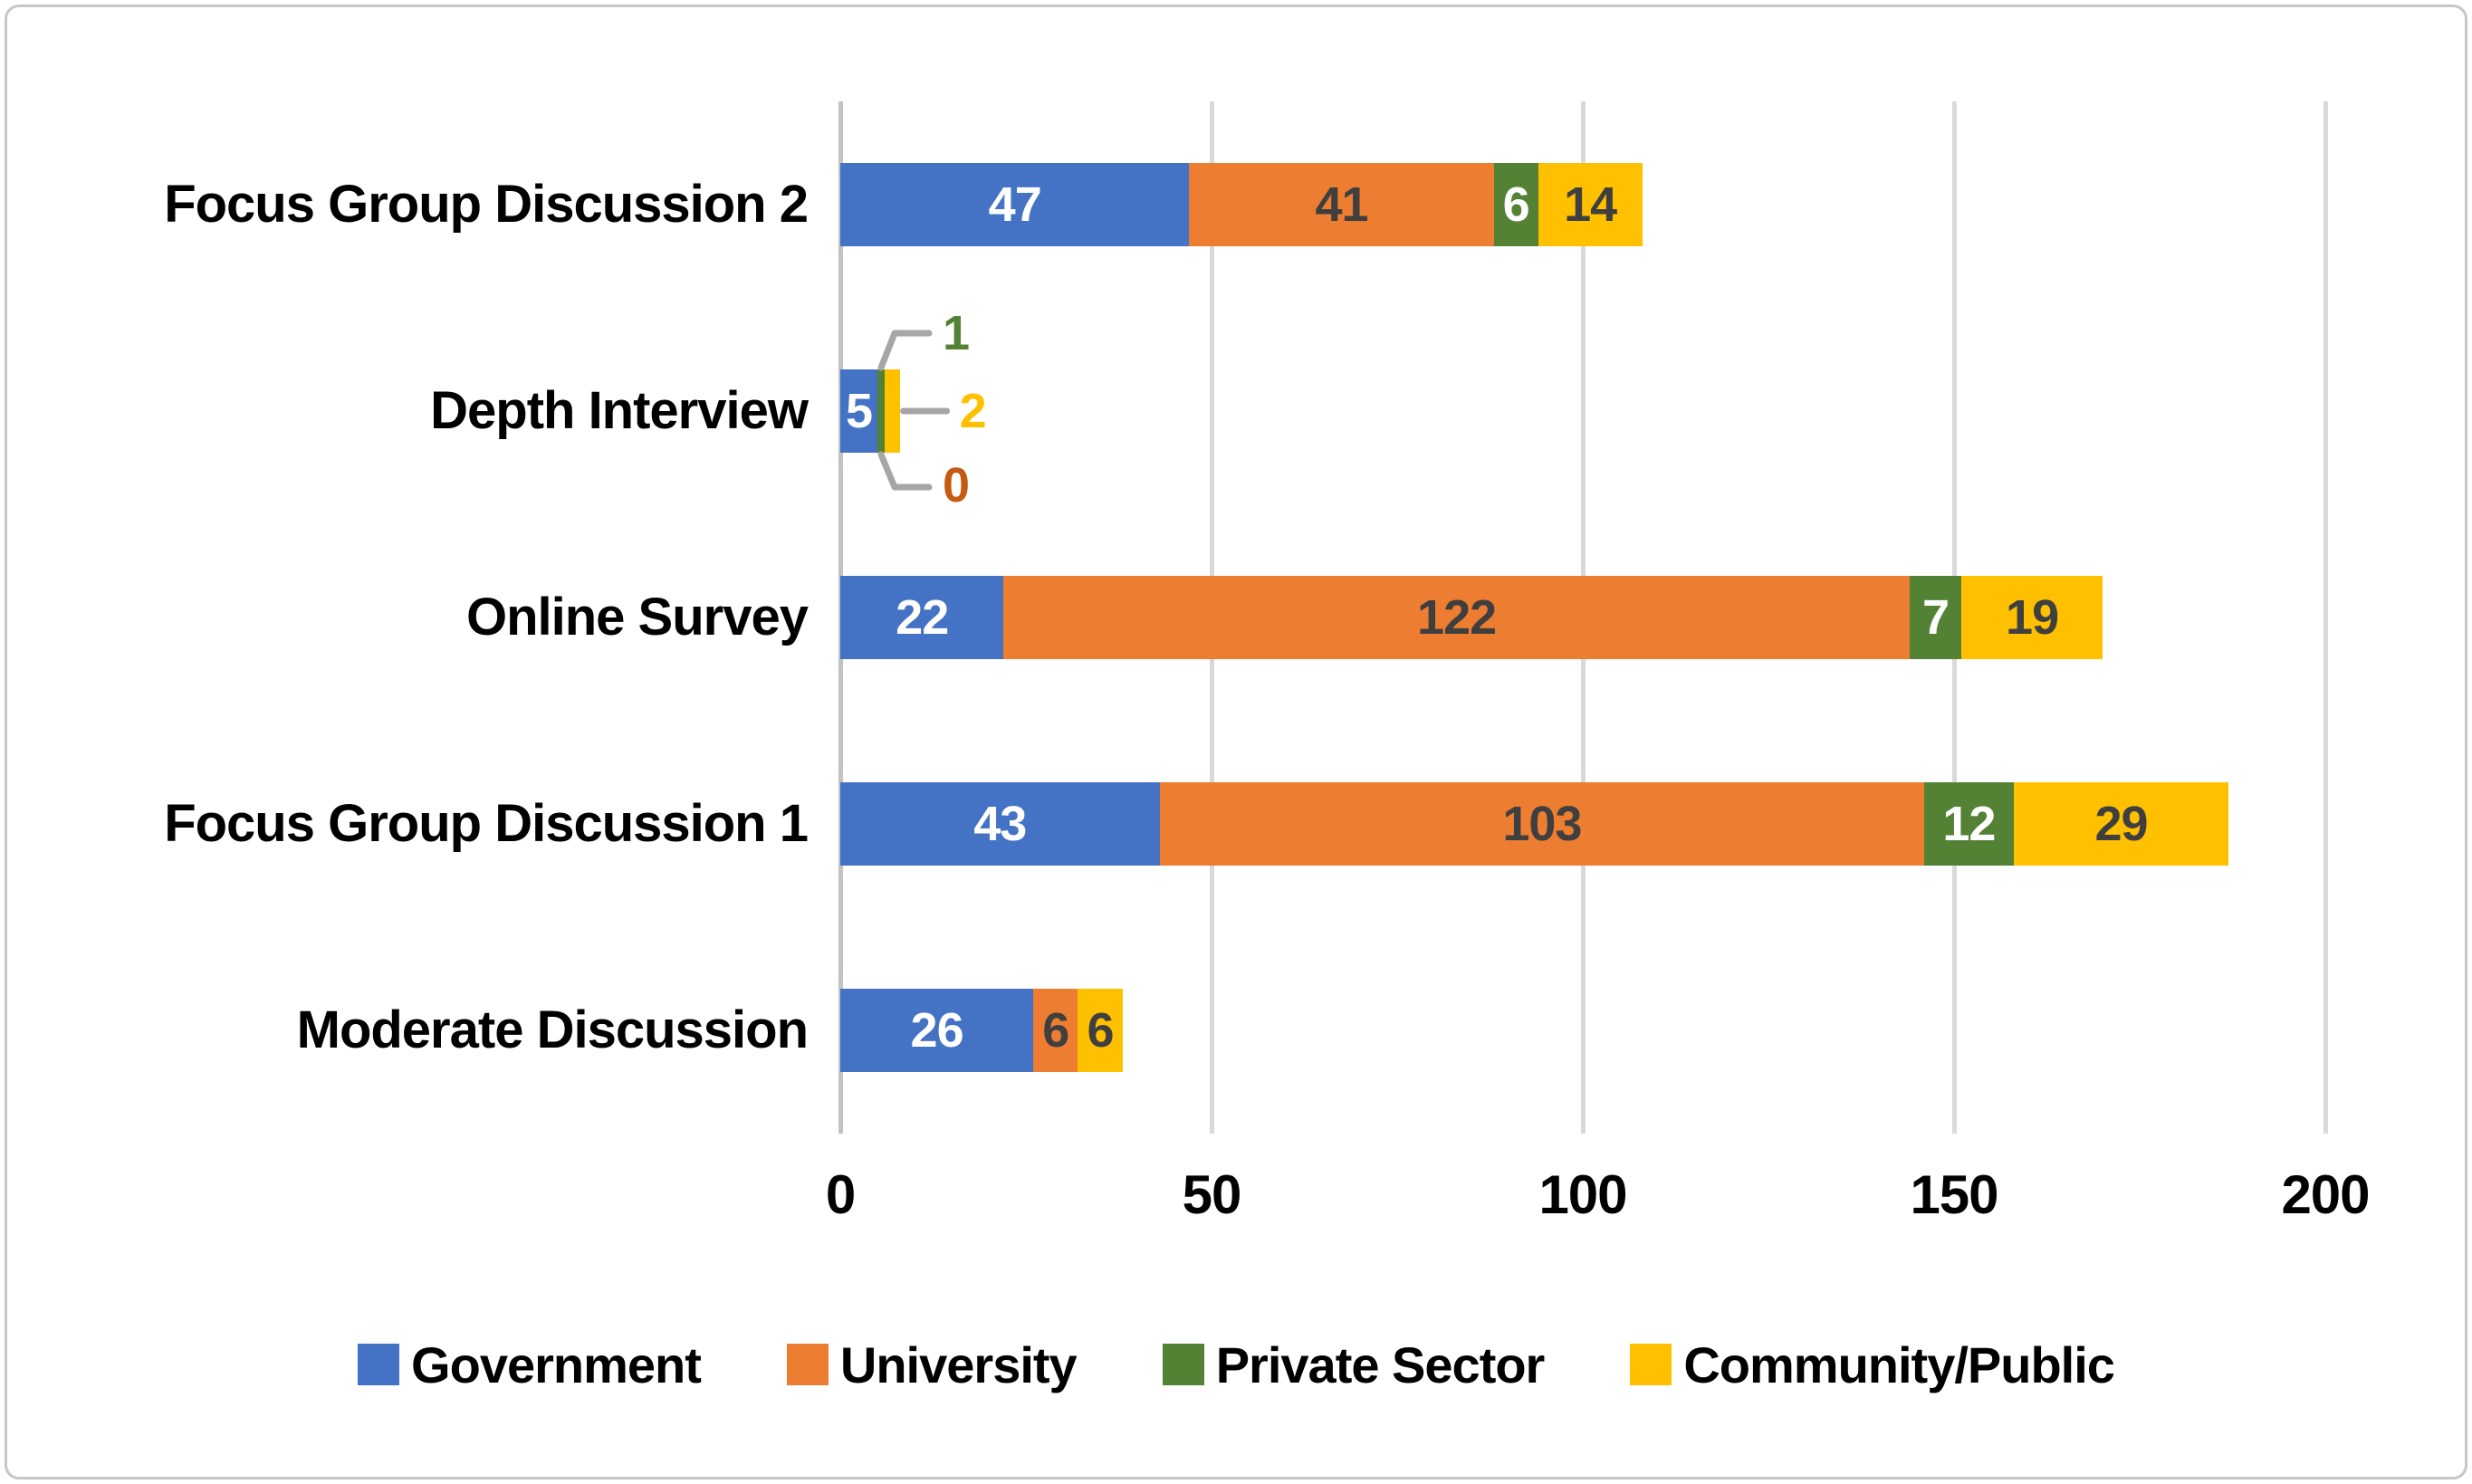 The width and height of the screenshot is (2472, 1484). I want to click on x-axis-tick-label: 200, so click(2326, 1194).